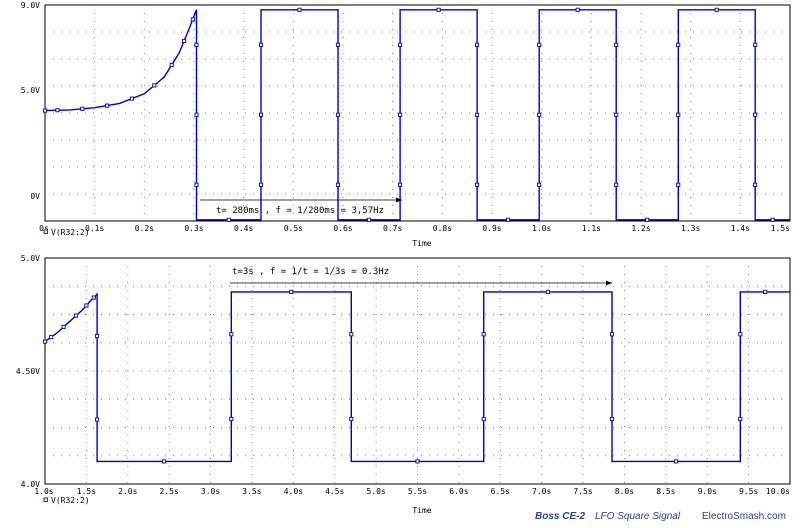 This screenshot has height=528, width=800. Describe the element at coordinates (144, 228) in the screenshot. I see `x-tick-label: 0.2s` at that location.